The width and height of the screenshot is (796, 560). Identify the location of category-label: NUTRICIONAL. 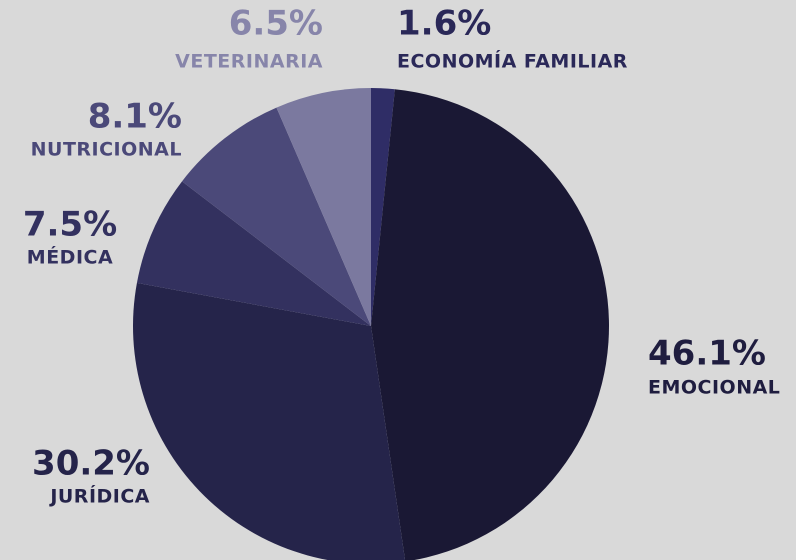
(106, 150).